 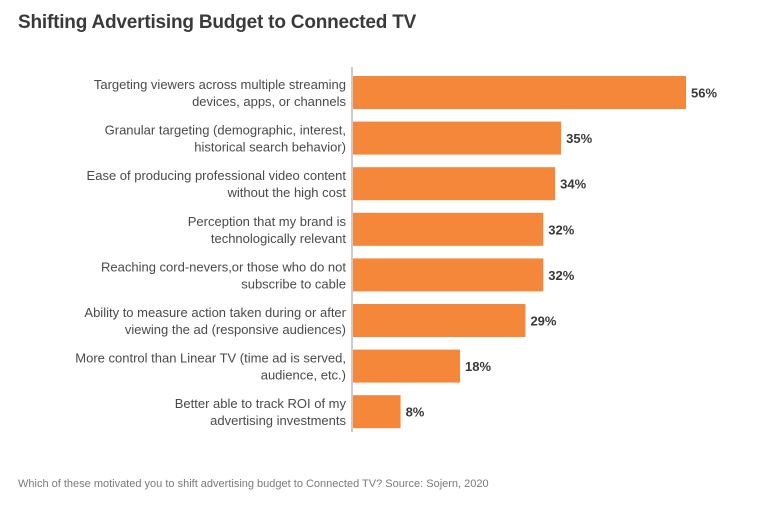 What do you see at coordinates (579, 138) in the screenshot?
I see `value-label: 35%` at bounding box center [579, 138].